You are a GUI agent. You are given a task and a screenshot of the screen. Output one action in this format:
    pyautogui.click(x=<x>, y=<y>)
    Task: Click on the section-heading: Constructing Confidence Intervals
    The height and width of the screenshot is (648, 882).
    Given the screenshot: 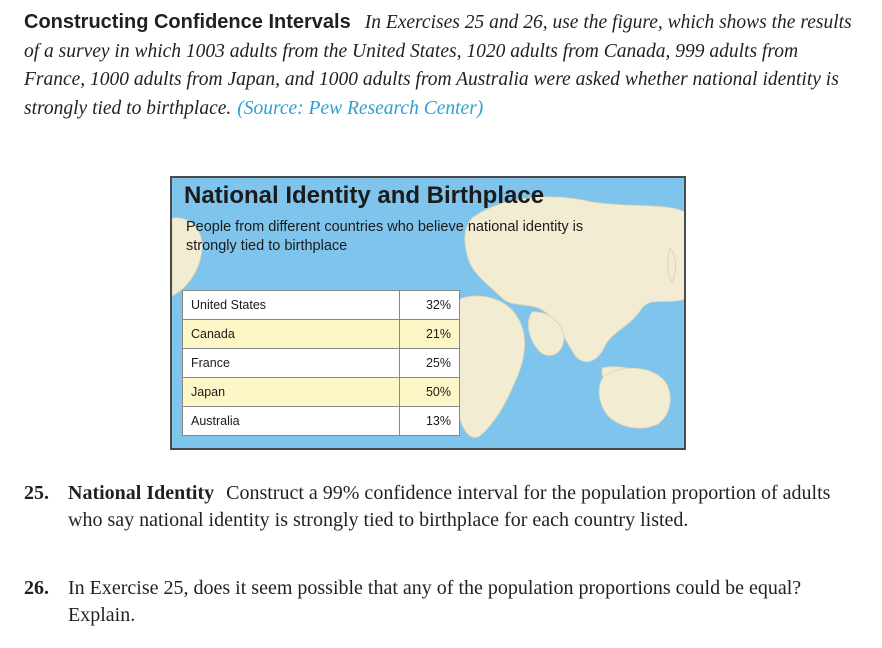 What is the action you would take?
    pyautogui.click(x=187, y=22)
    